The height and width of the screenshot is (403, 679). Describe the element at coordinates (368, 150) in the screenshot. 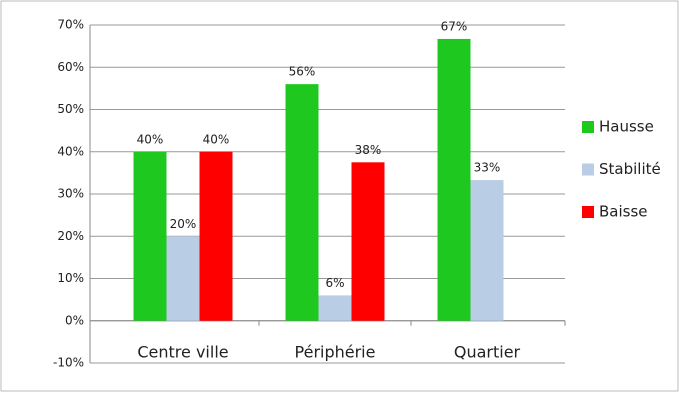

I see `value-label: 38%` at that location.